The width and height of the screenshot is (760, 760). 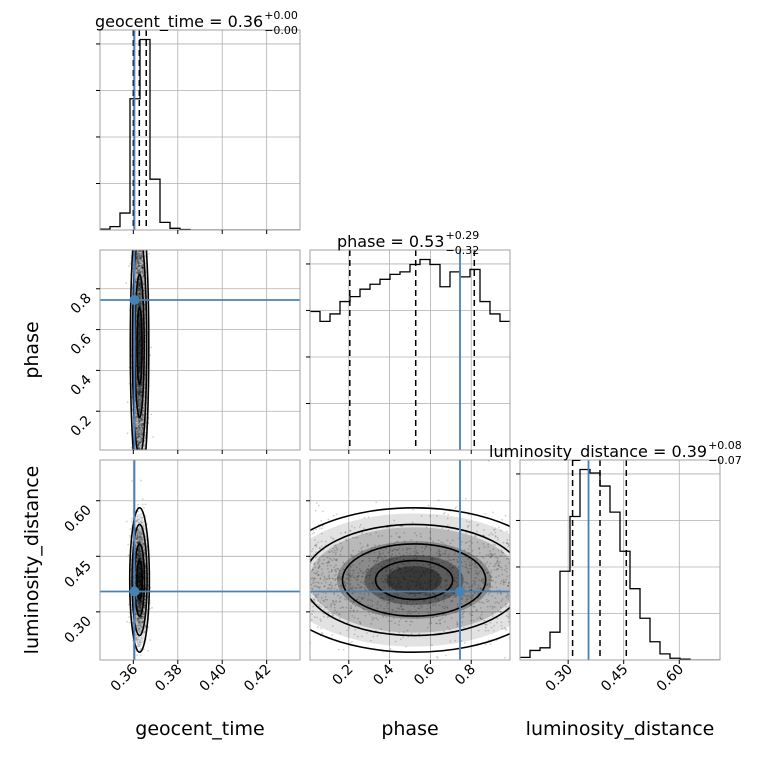 I want to click on title-main: luminosity_distance = 0.39, so click(x=598, y=452).